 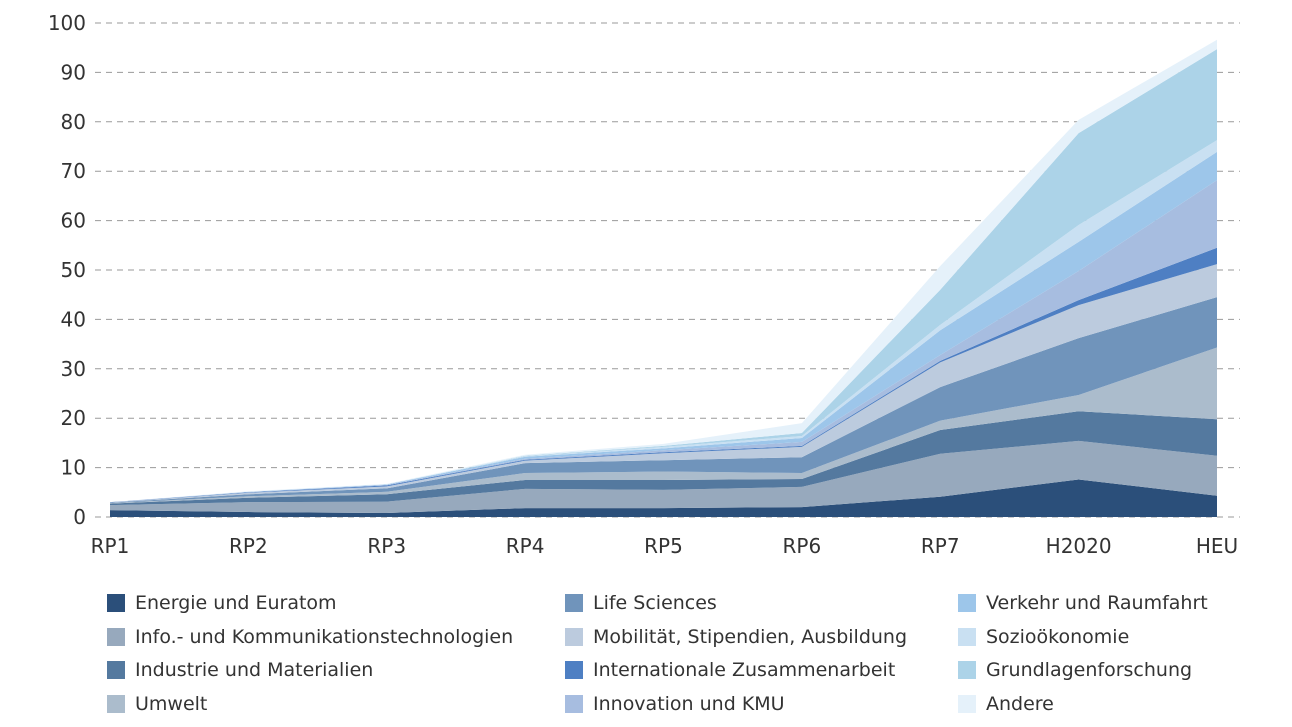 What do you see at coordinates (655, 603) in the screenshot?
I see `legend-label: Life Sciences` at bounding box center [655, 603].